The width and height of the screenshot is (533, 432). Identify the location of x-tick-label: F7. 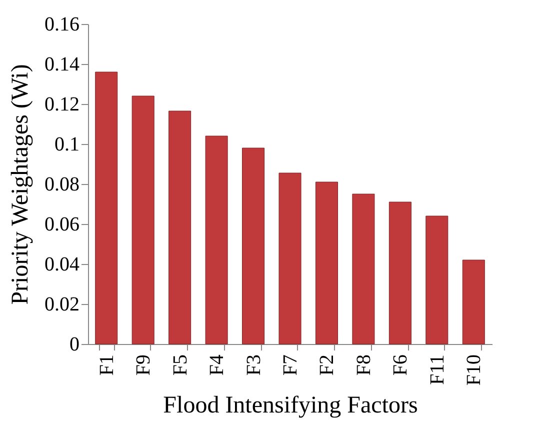
(291, 365).